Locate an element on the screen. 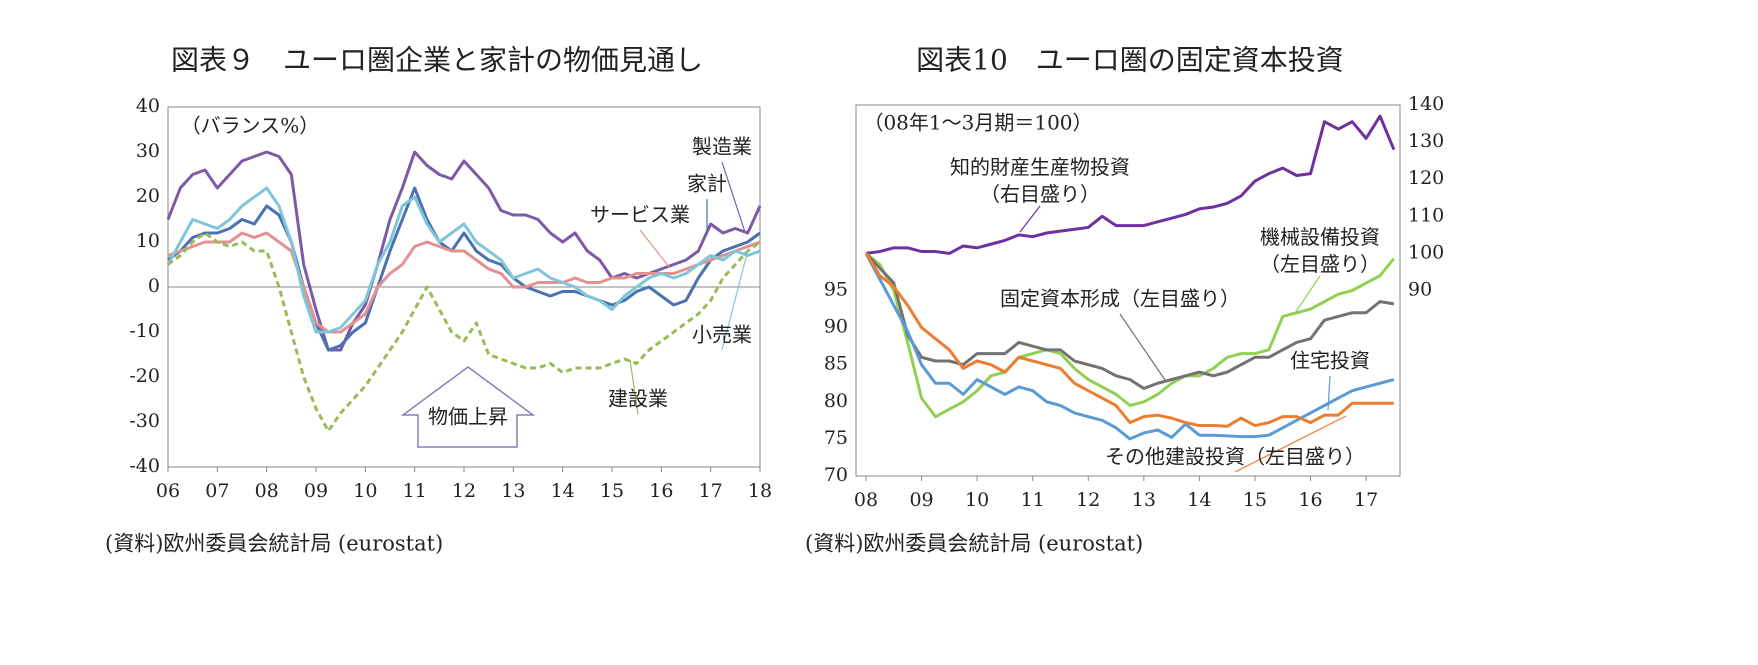 The width and height of the screenshot is (1758, 665). series-label: 小売業 is located at coordinates (722, 335).